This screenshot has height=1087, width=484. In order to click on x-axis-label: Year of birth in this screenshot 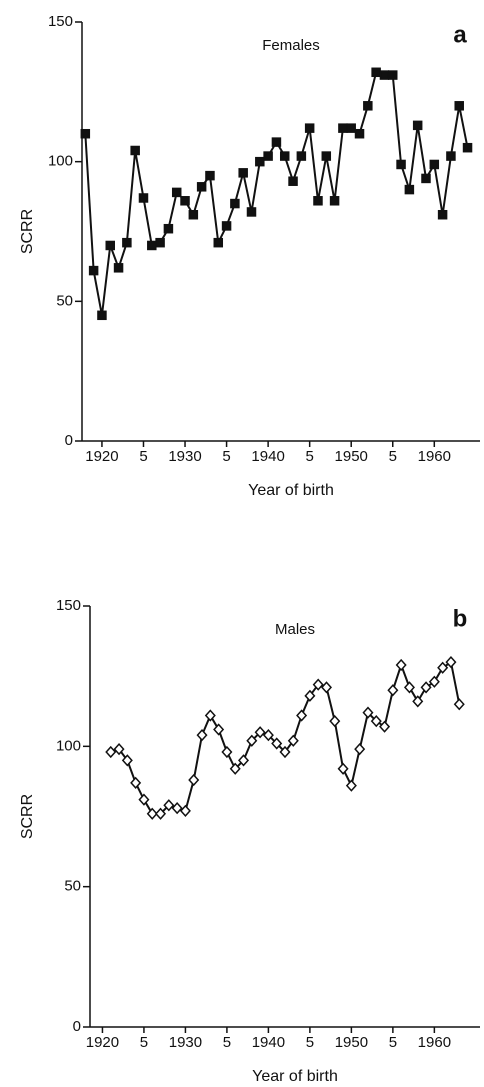, I will do `click(291, 490)`.